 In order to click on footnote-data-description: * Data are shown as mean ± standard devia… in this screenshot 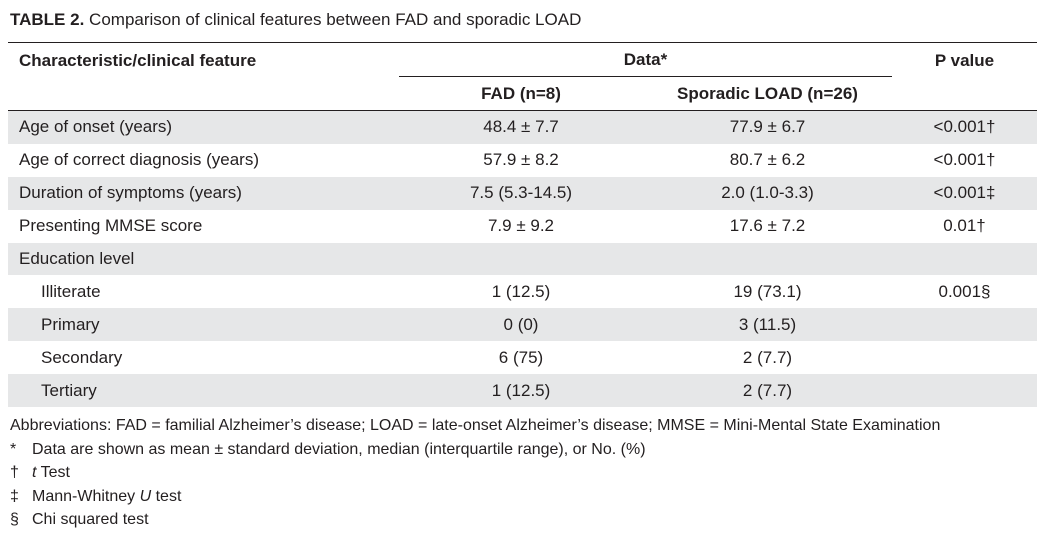, I will do `click(525, 450)`.